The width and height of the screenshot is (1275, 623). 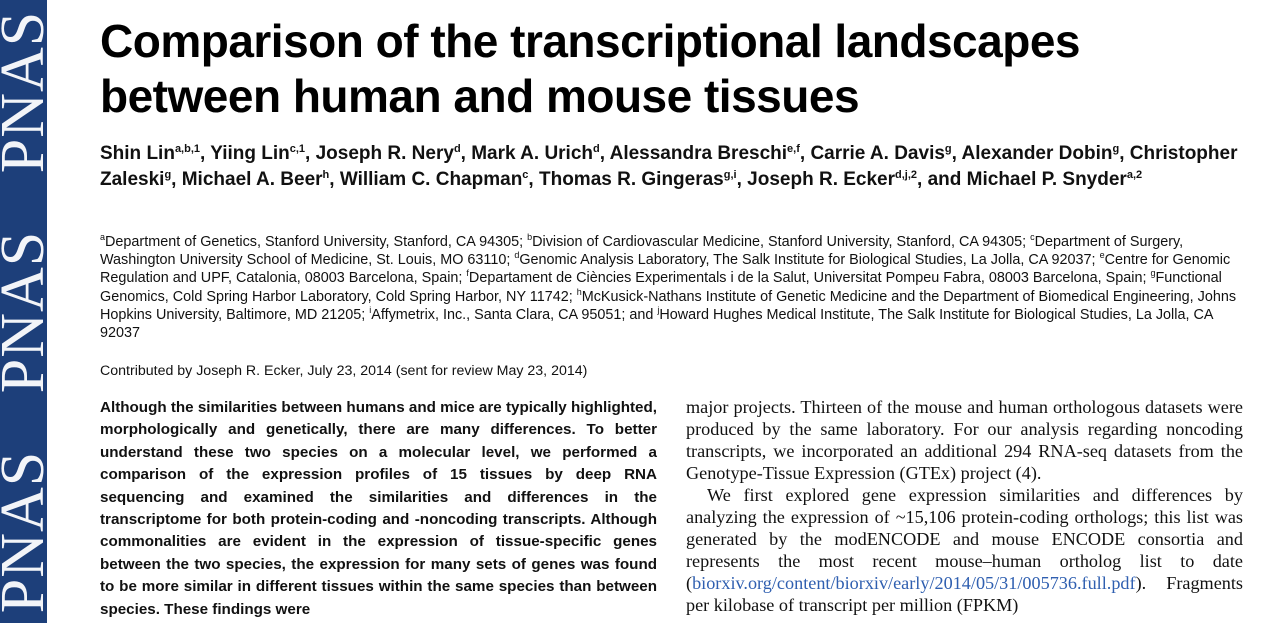 I want to click on author: Thomas R. Gingerasg,i,, so click(x=643, y=179).